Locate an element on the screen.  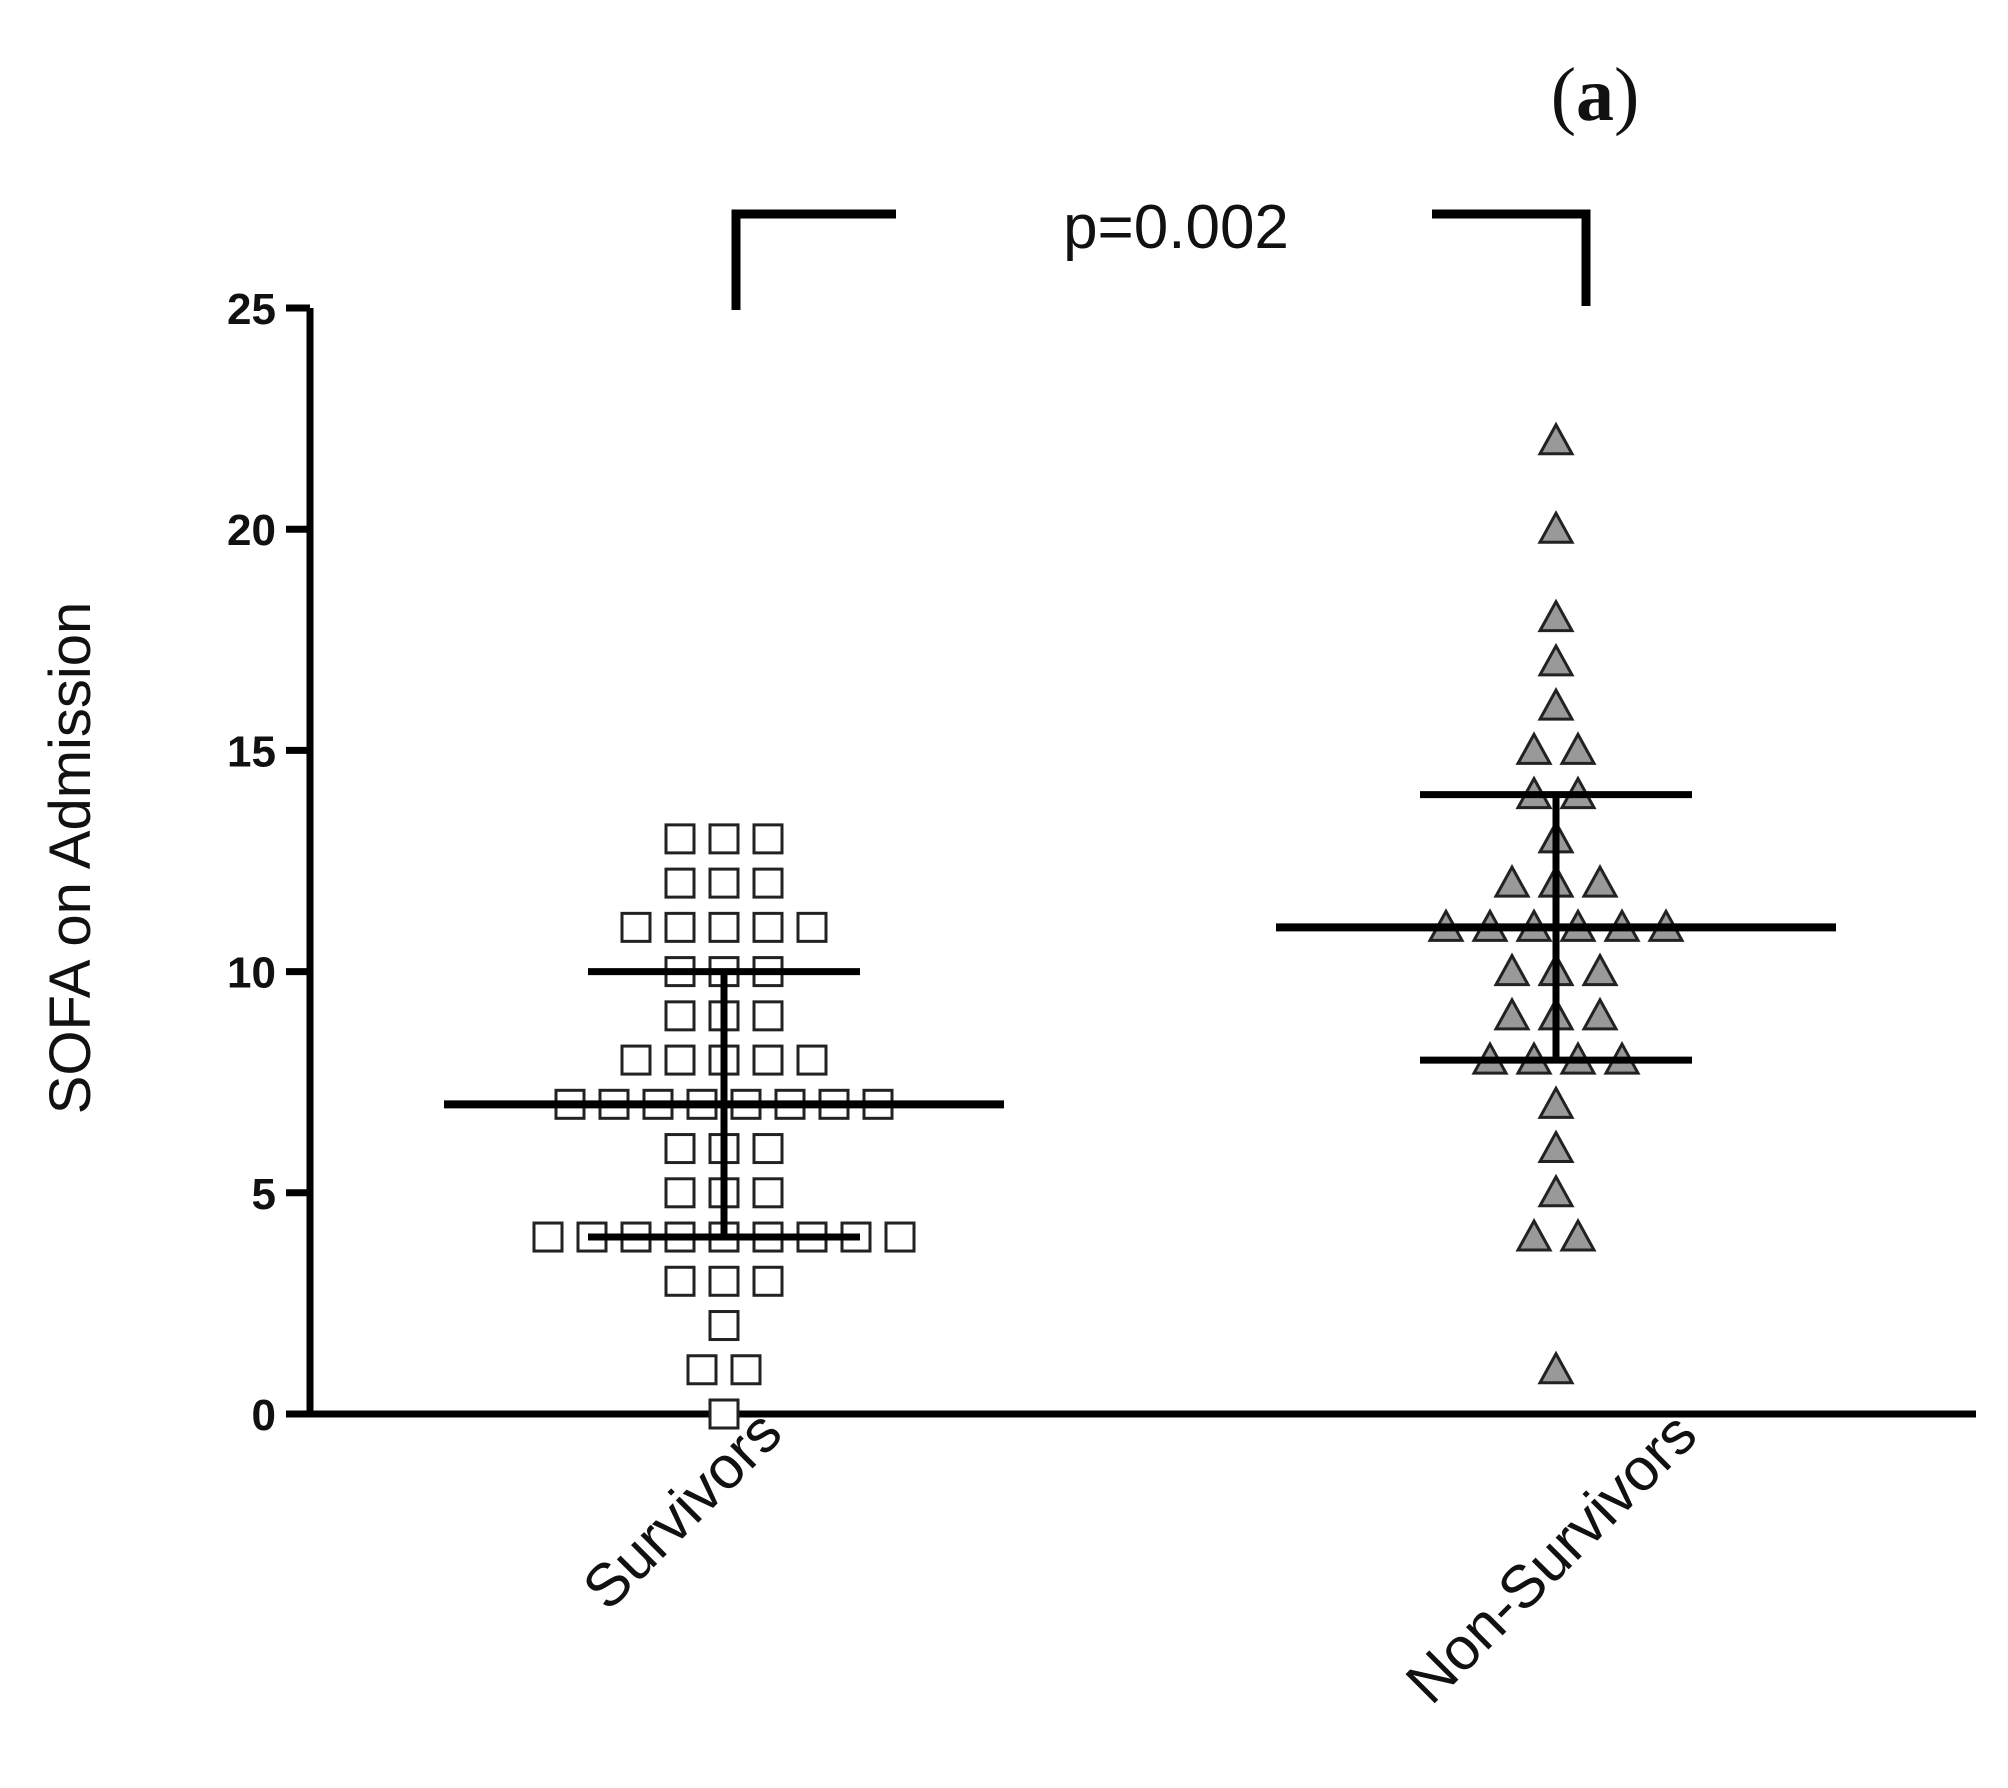
panel-label-close: ) is located at coordinates (1626, 95).